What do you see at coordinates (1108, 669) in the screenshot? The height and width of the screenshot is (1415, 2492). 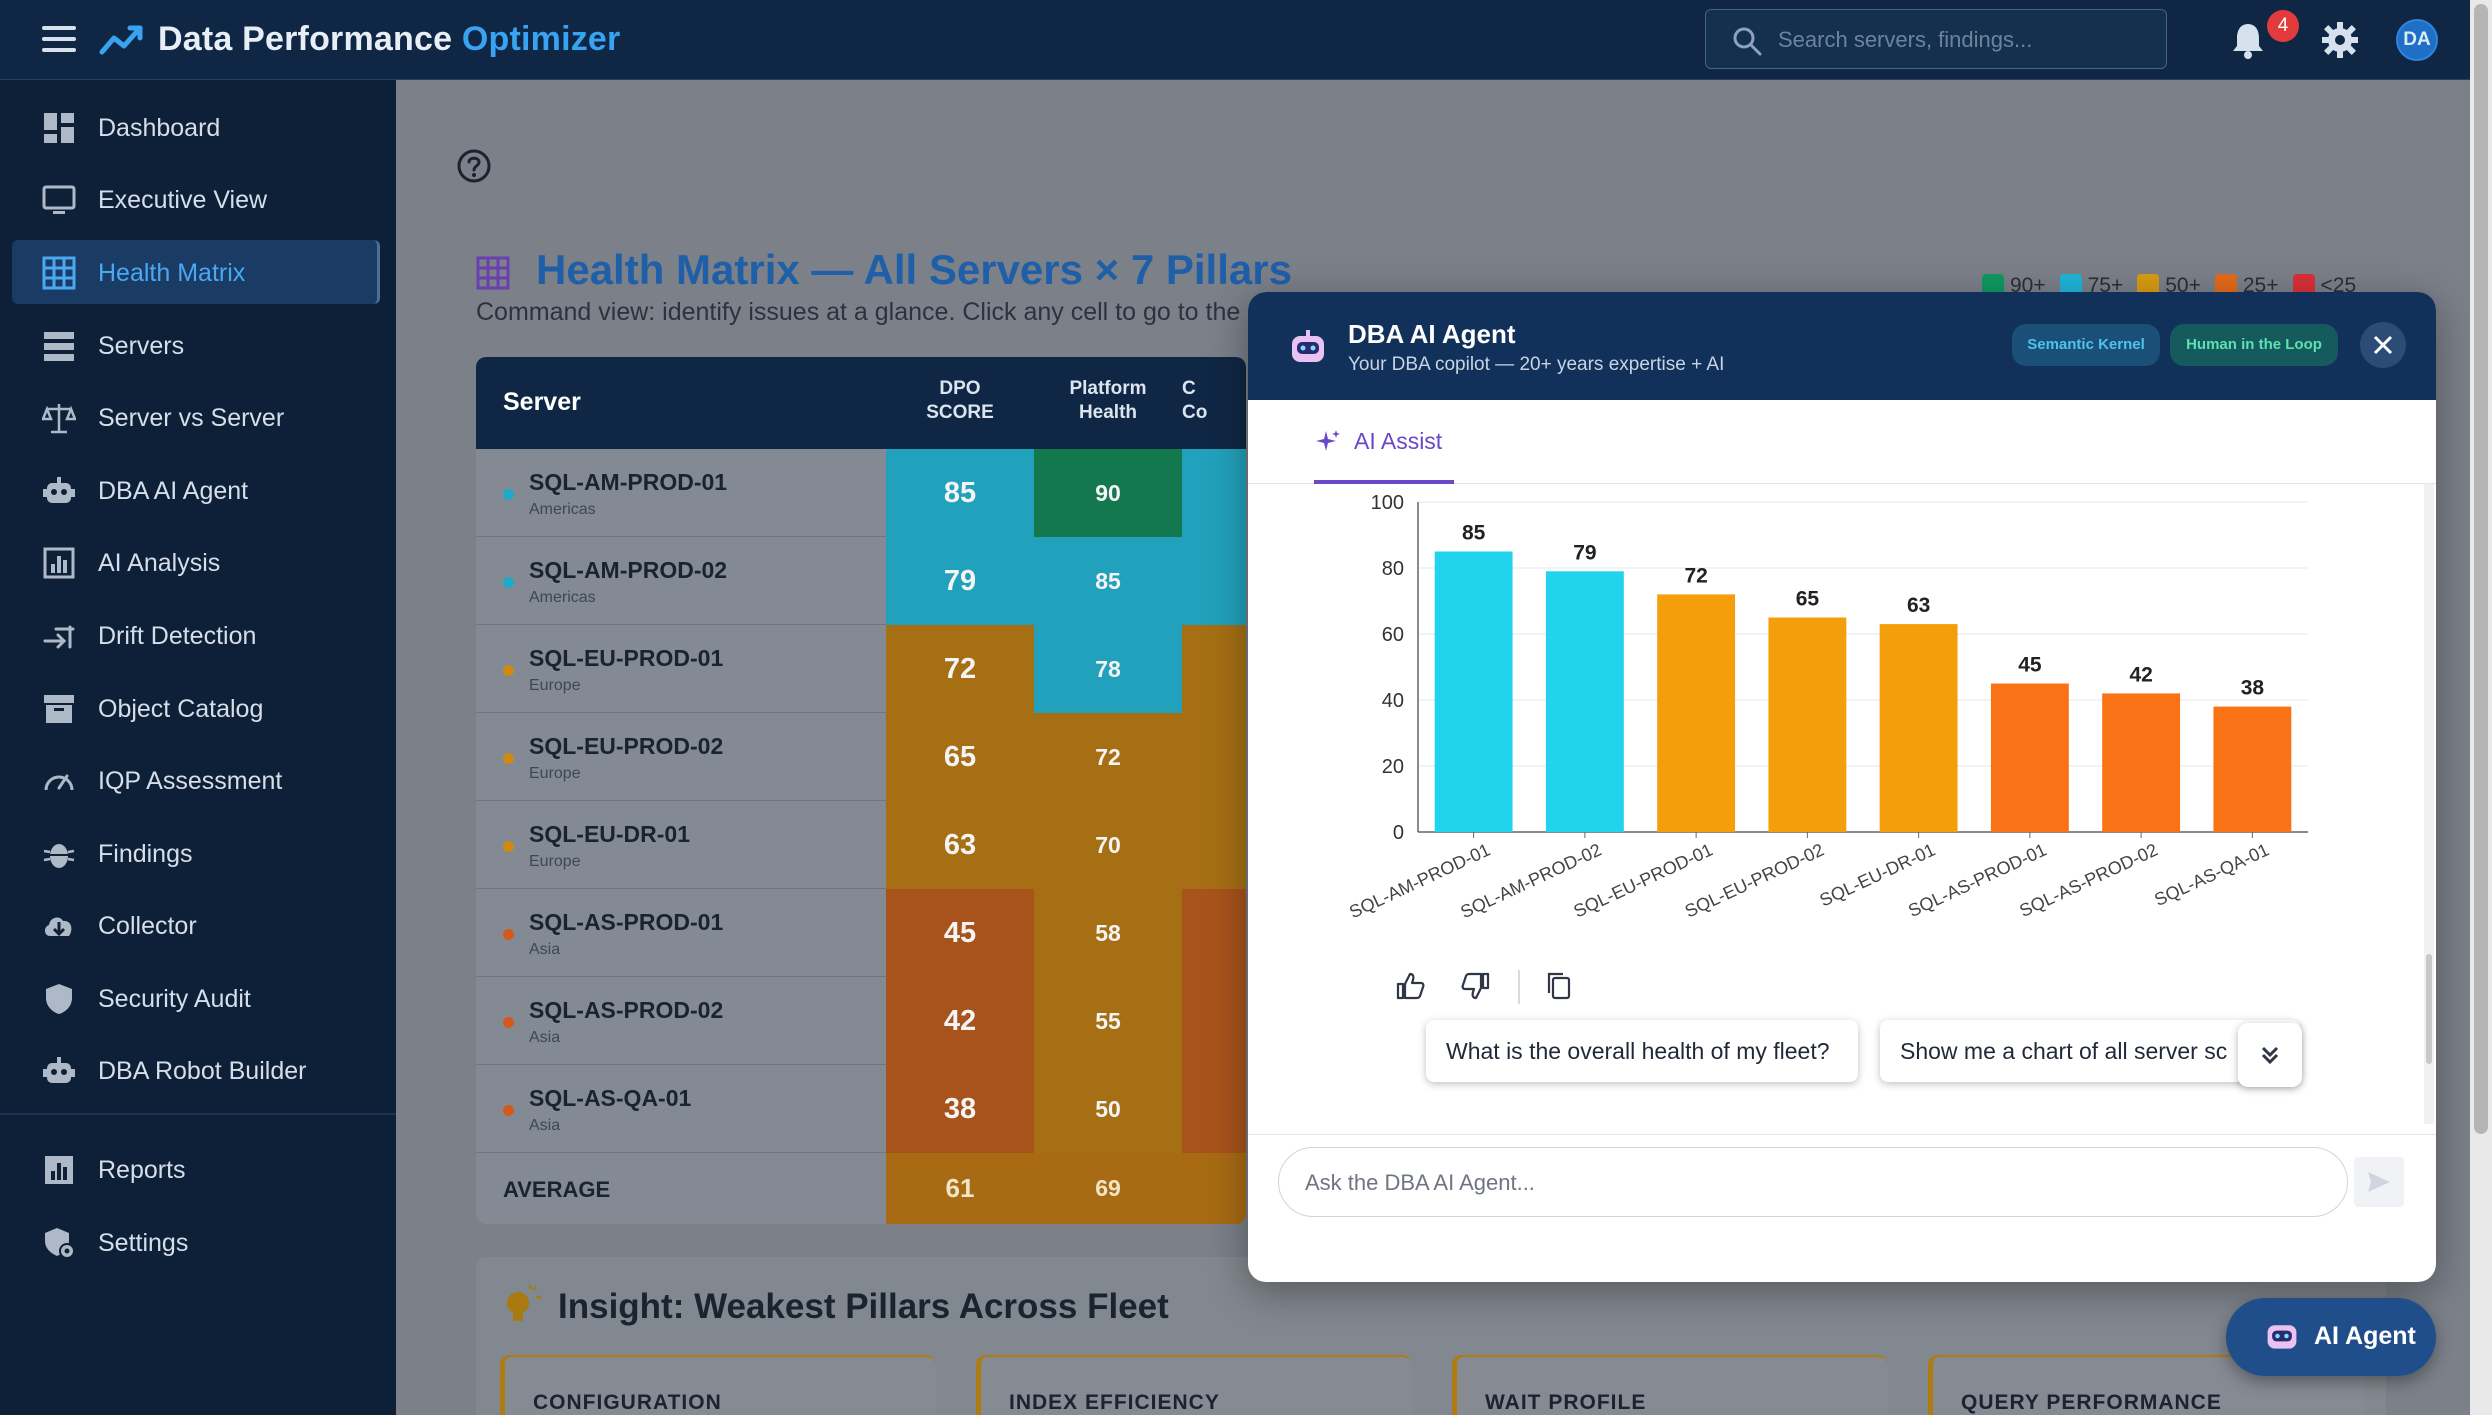 I see `platform-health-cell: 78` at bounding box center [1108, 669].